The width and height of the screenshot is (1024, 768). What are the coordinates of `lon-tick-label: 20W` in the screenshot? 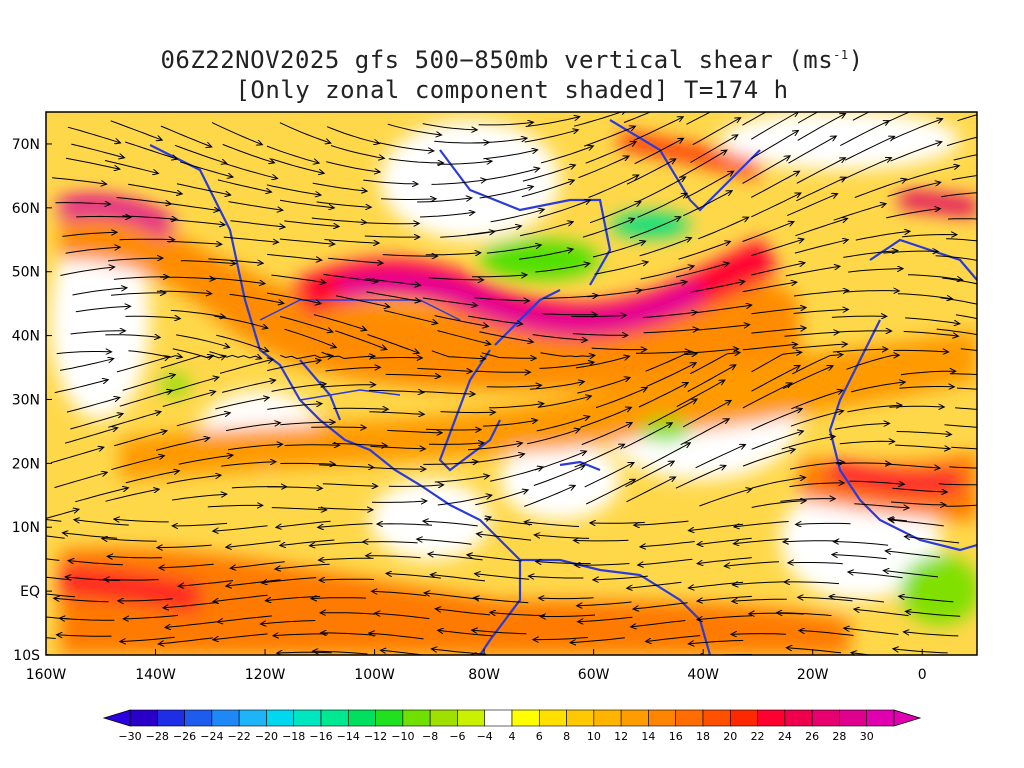 It's located at (813, 675).